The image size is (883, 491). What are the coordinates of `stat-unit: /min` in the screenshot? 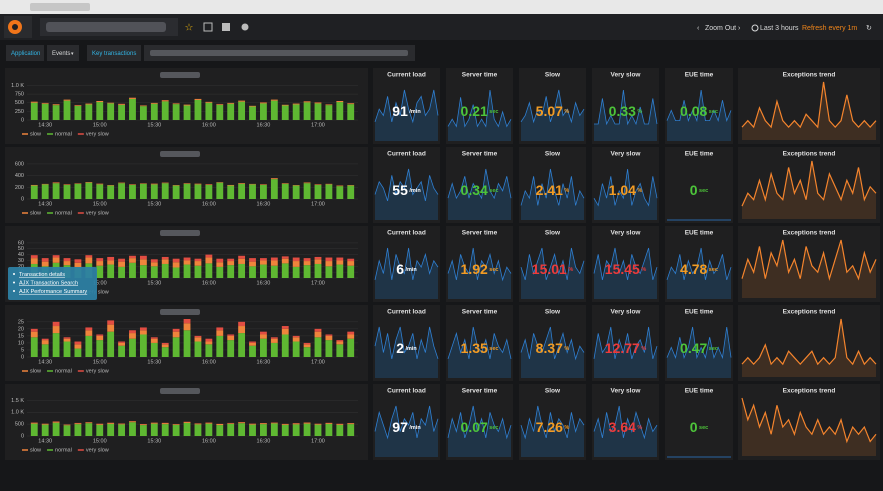 It's located at (415, 428).